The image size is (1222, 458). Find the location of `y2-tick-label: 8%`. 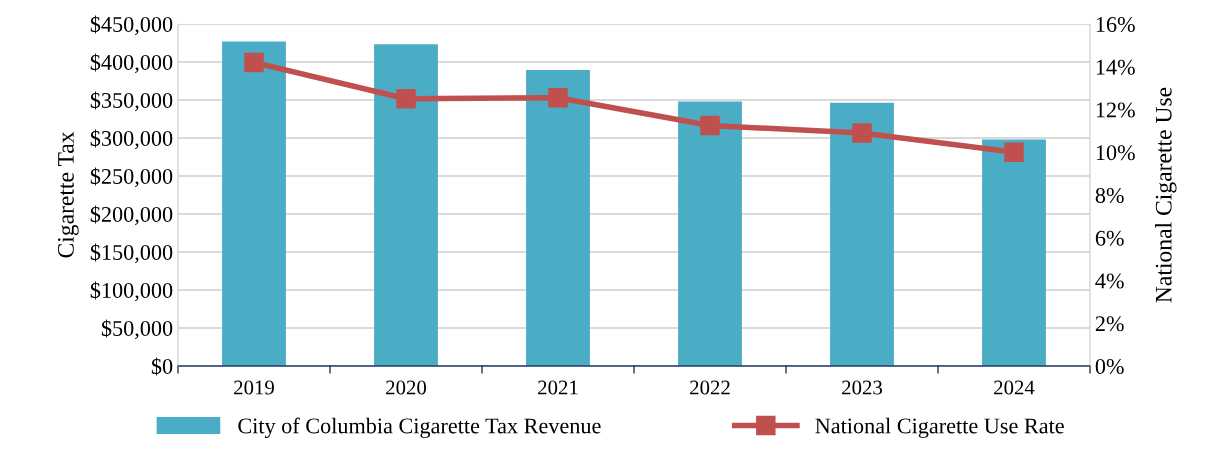

y2-tick-label: 8% is located at coordinates (1109, 195).